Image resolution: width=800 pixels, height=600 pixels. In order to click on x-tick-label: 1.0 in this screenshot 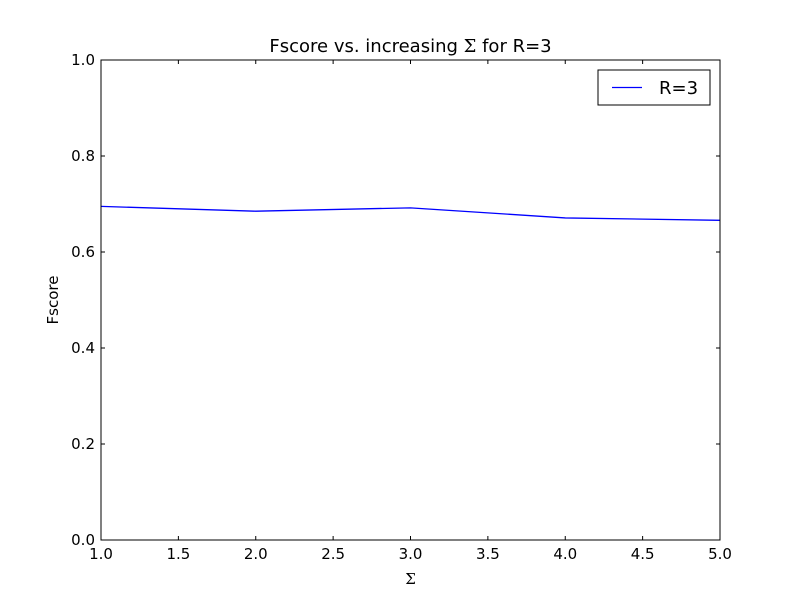, I will do `click(101, 554)`.